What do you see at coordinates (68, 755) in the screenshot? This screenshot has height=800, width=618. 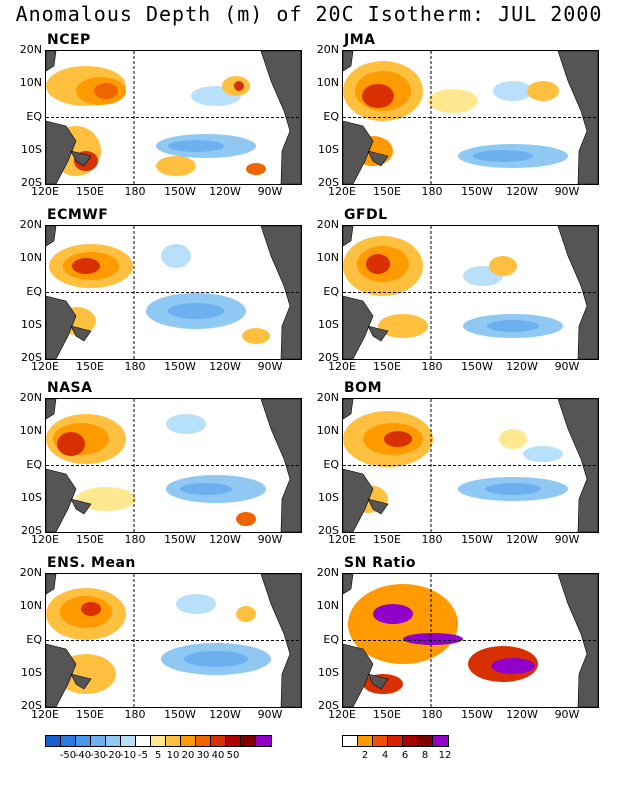 I see `colorbar-label: -50` at bounding box center [68, 755].